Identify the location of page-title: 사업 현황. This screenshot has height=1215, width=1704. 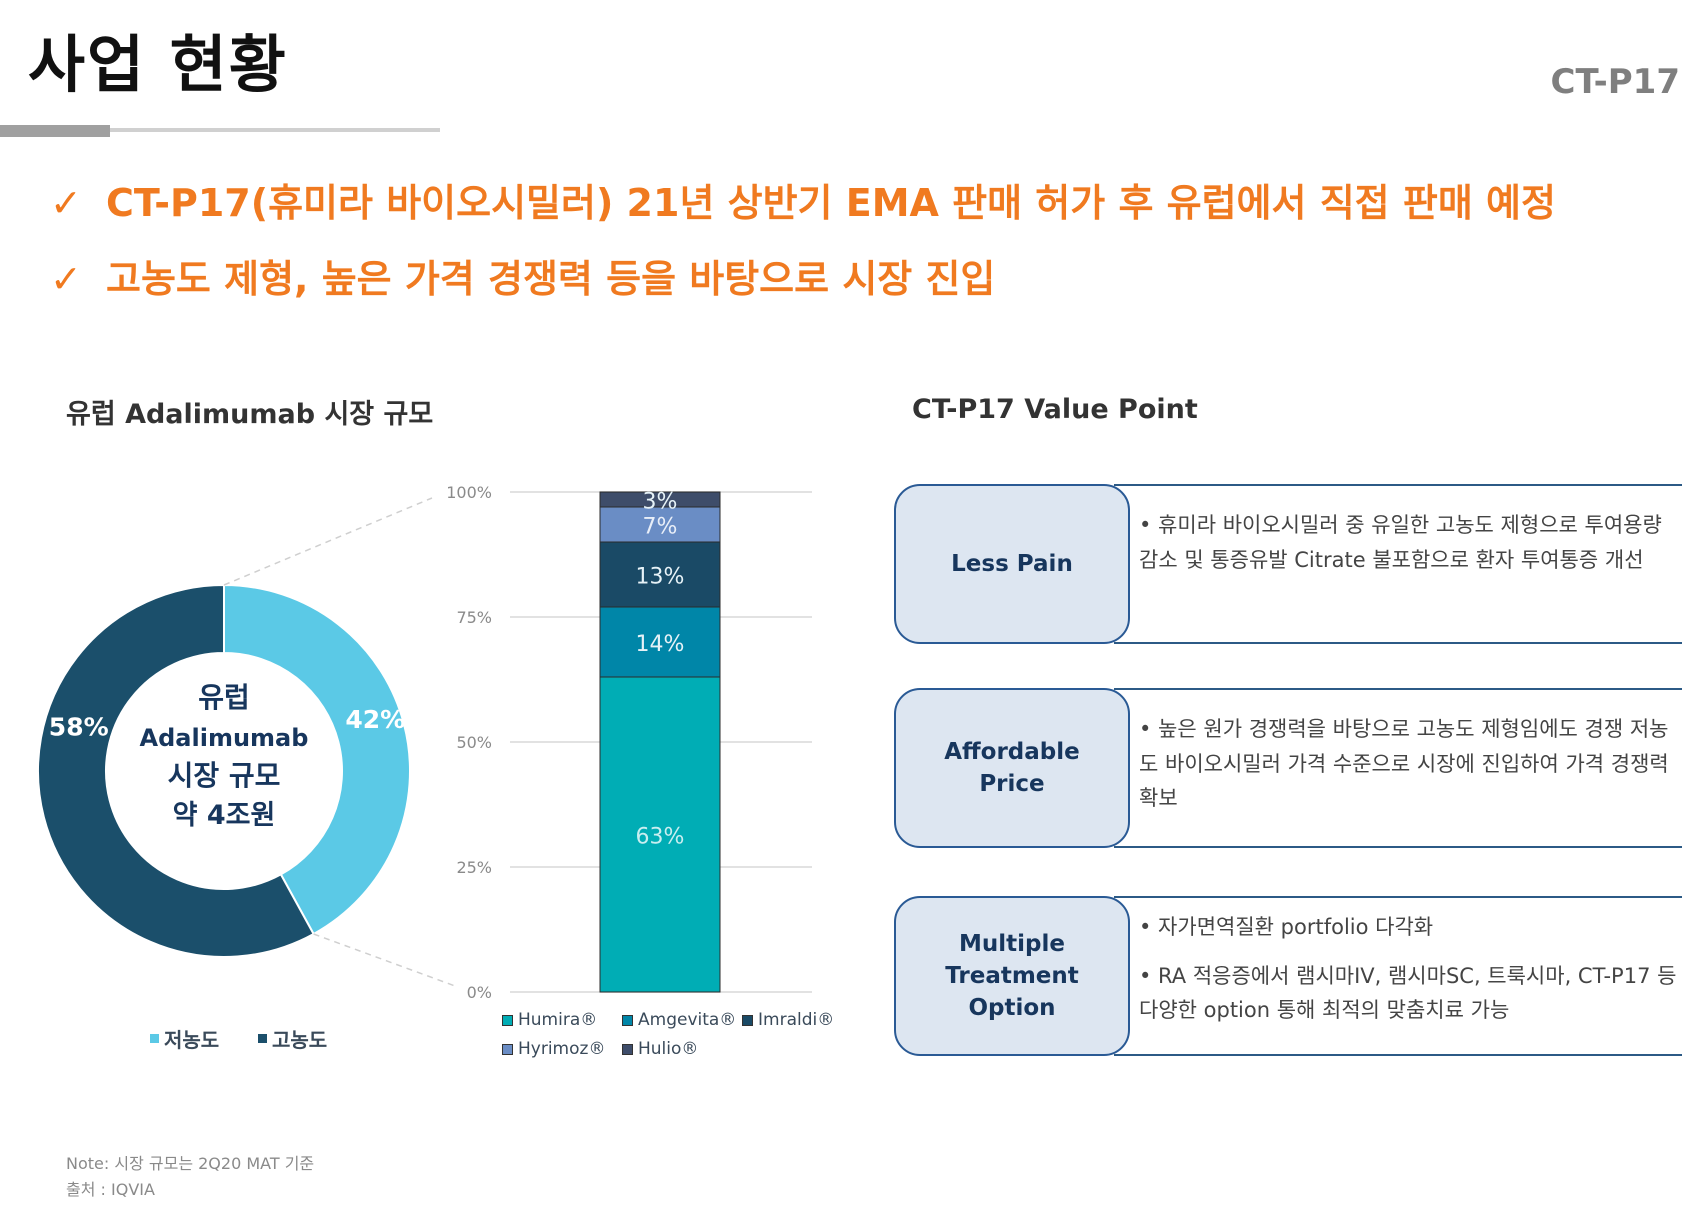
(158, 64).